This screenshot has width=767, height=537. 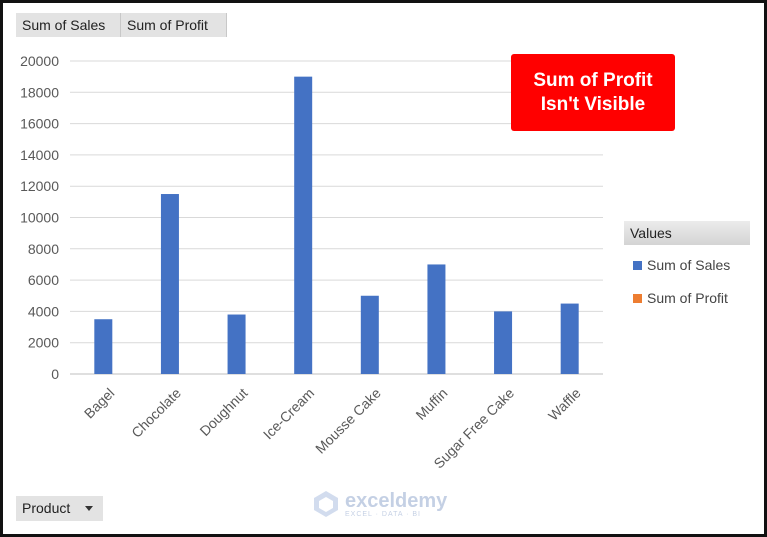 What do you see at coordinates (46, 508) in the screenshot?
I see `product-filter-label: Product` at bounding box center [46, 508].